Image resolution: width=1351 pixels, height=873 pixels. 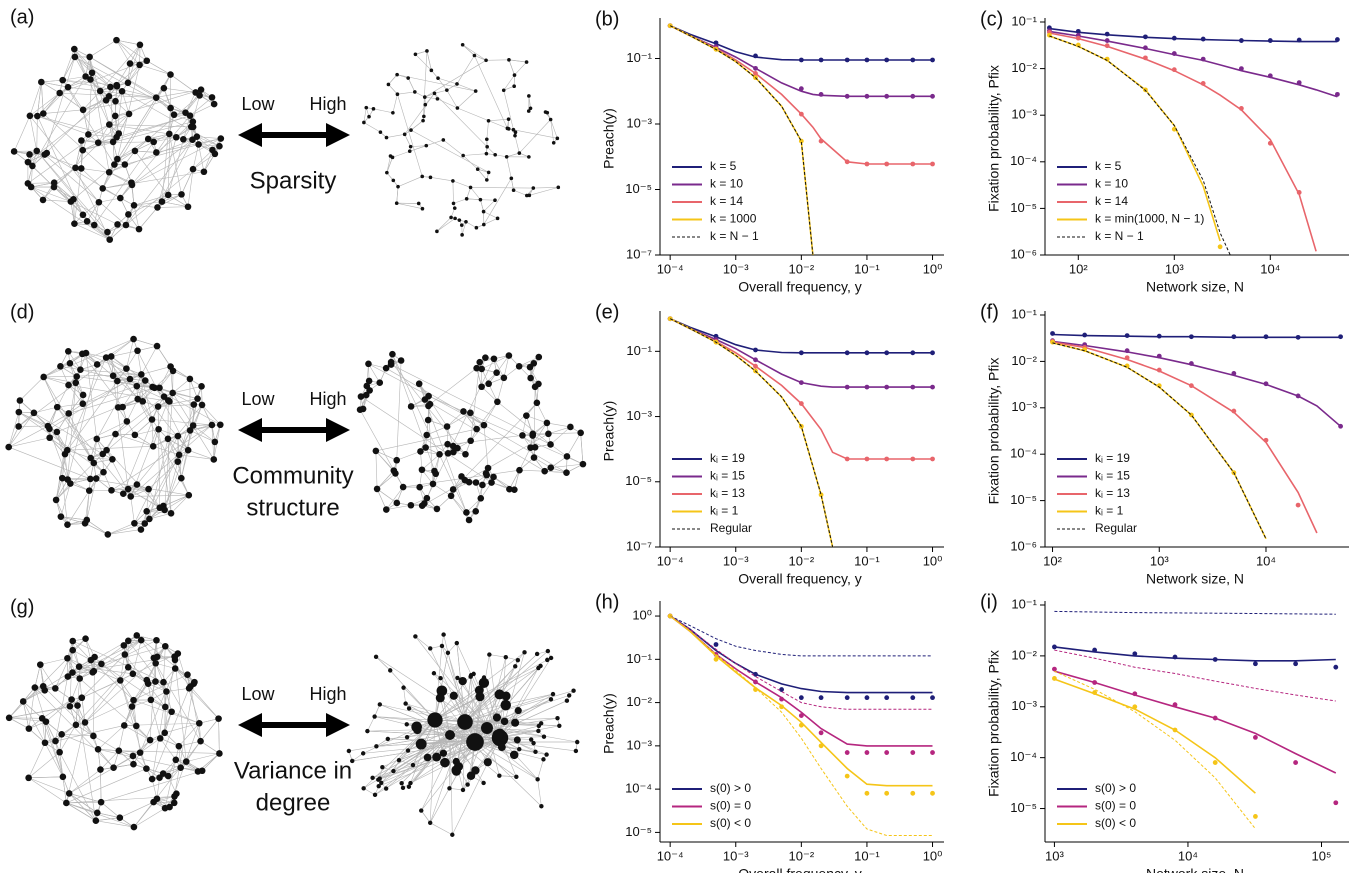 I want to click on y-axis-label: Preach(y), so click(x=609, y=431).